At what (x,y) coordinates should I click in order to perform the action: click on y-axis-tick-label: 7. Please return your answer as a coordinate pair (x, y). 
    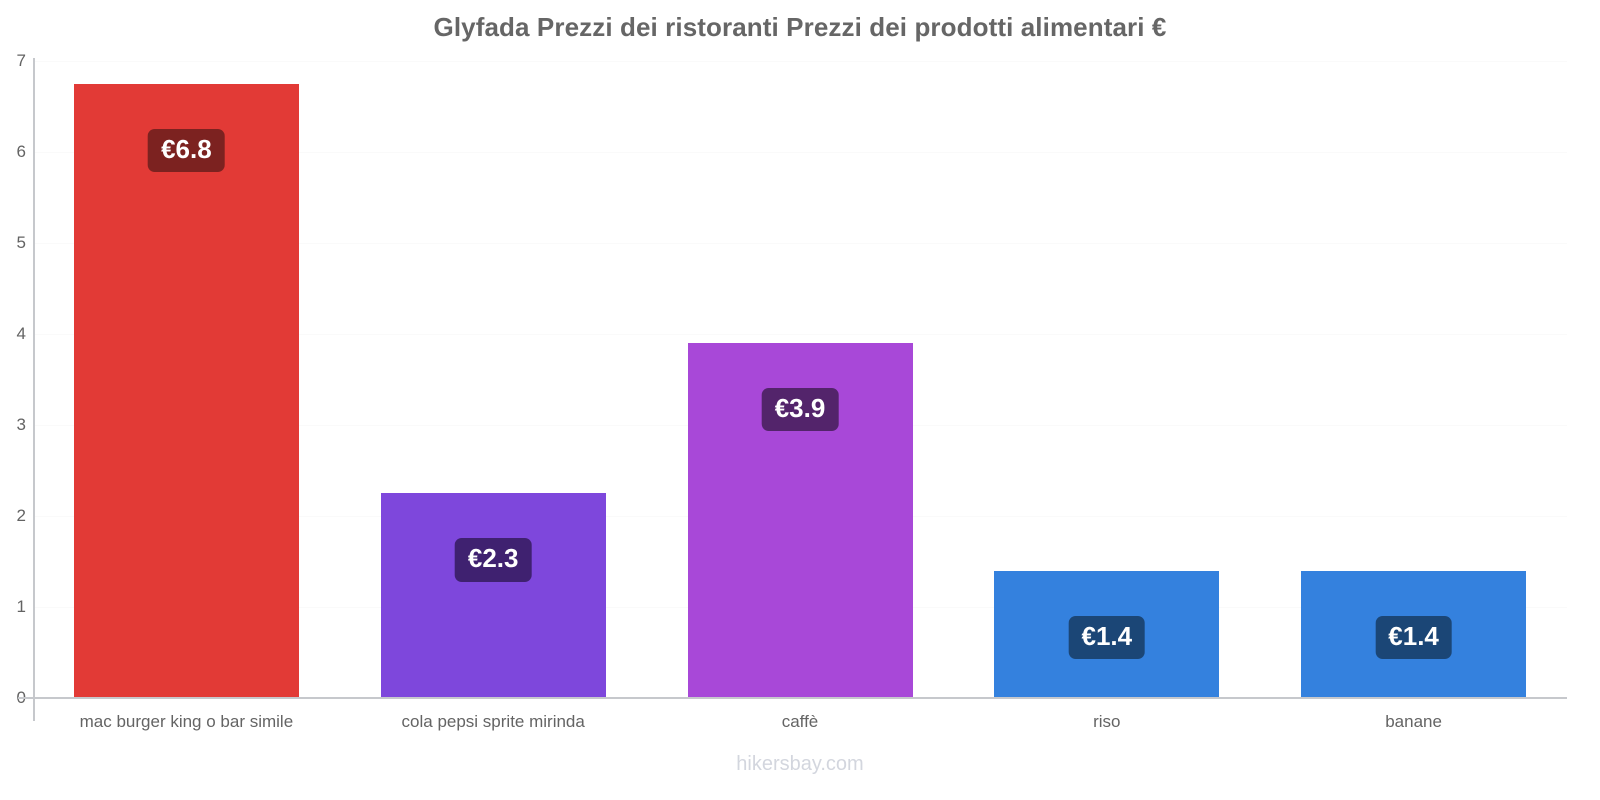
    Looking at the image, I should click on (21, 60).